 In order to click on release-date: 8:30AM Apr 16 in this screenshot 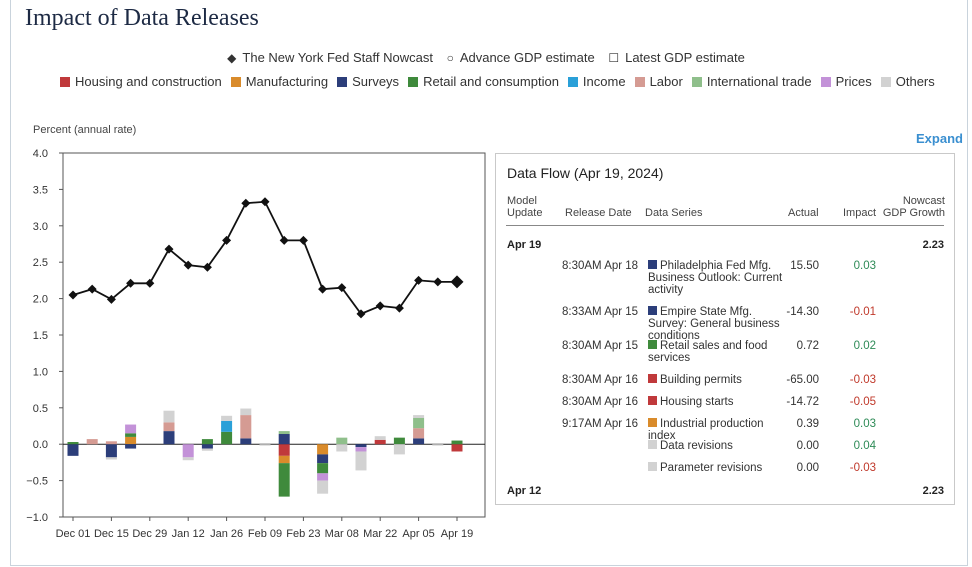, I will do `click(600, 402)`.